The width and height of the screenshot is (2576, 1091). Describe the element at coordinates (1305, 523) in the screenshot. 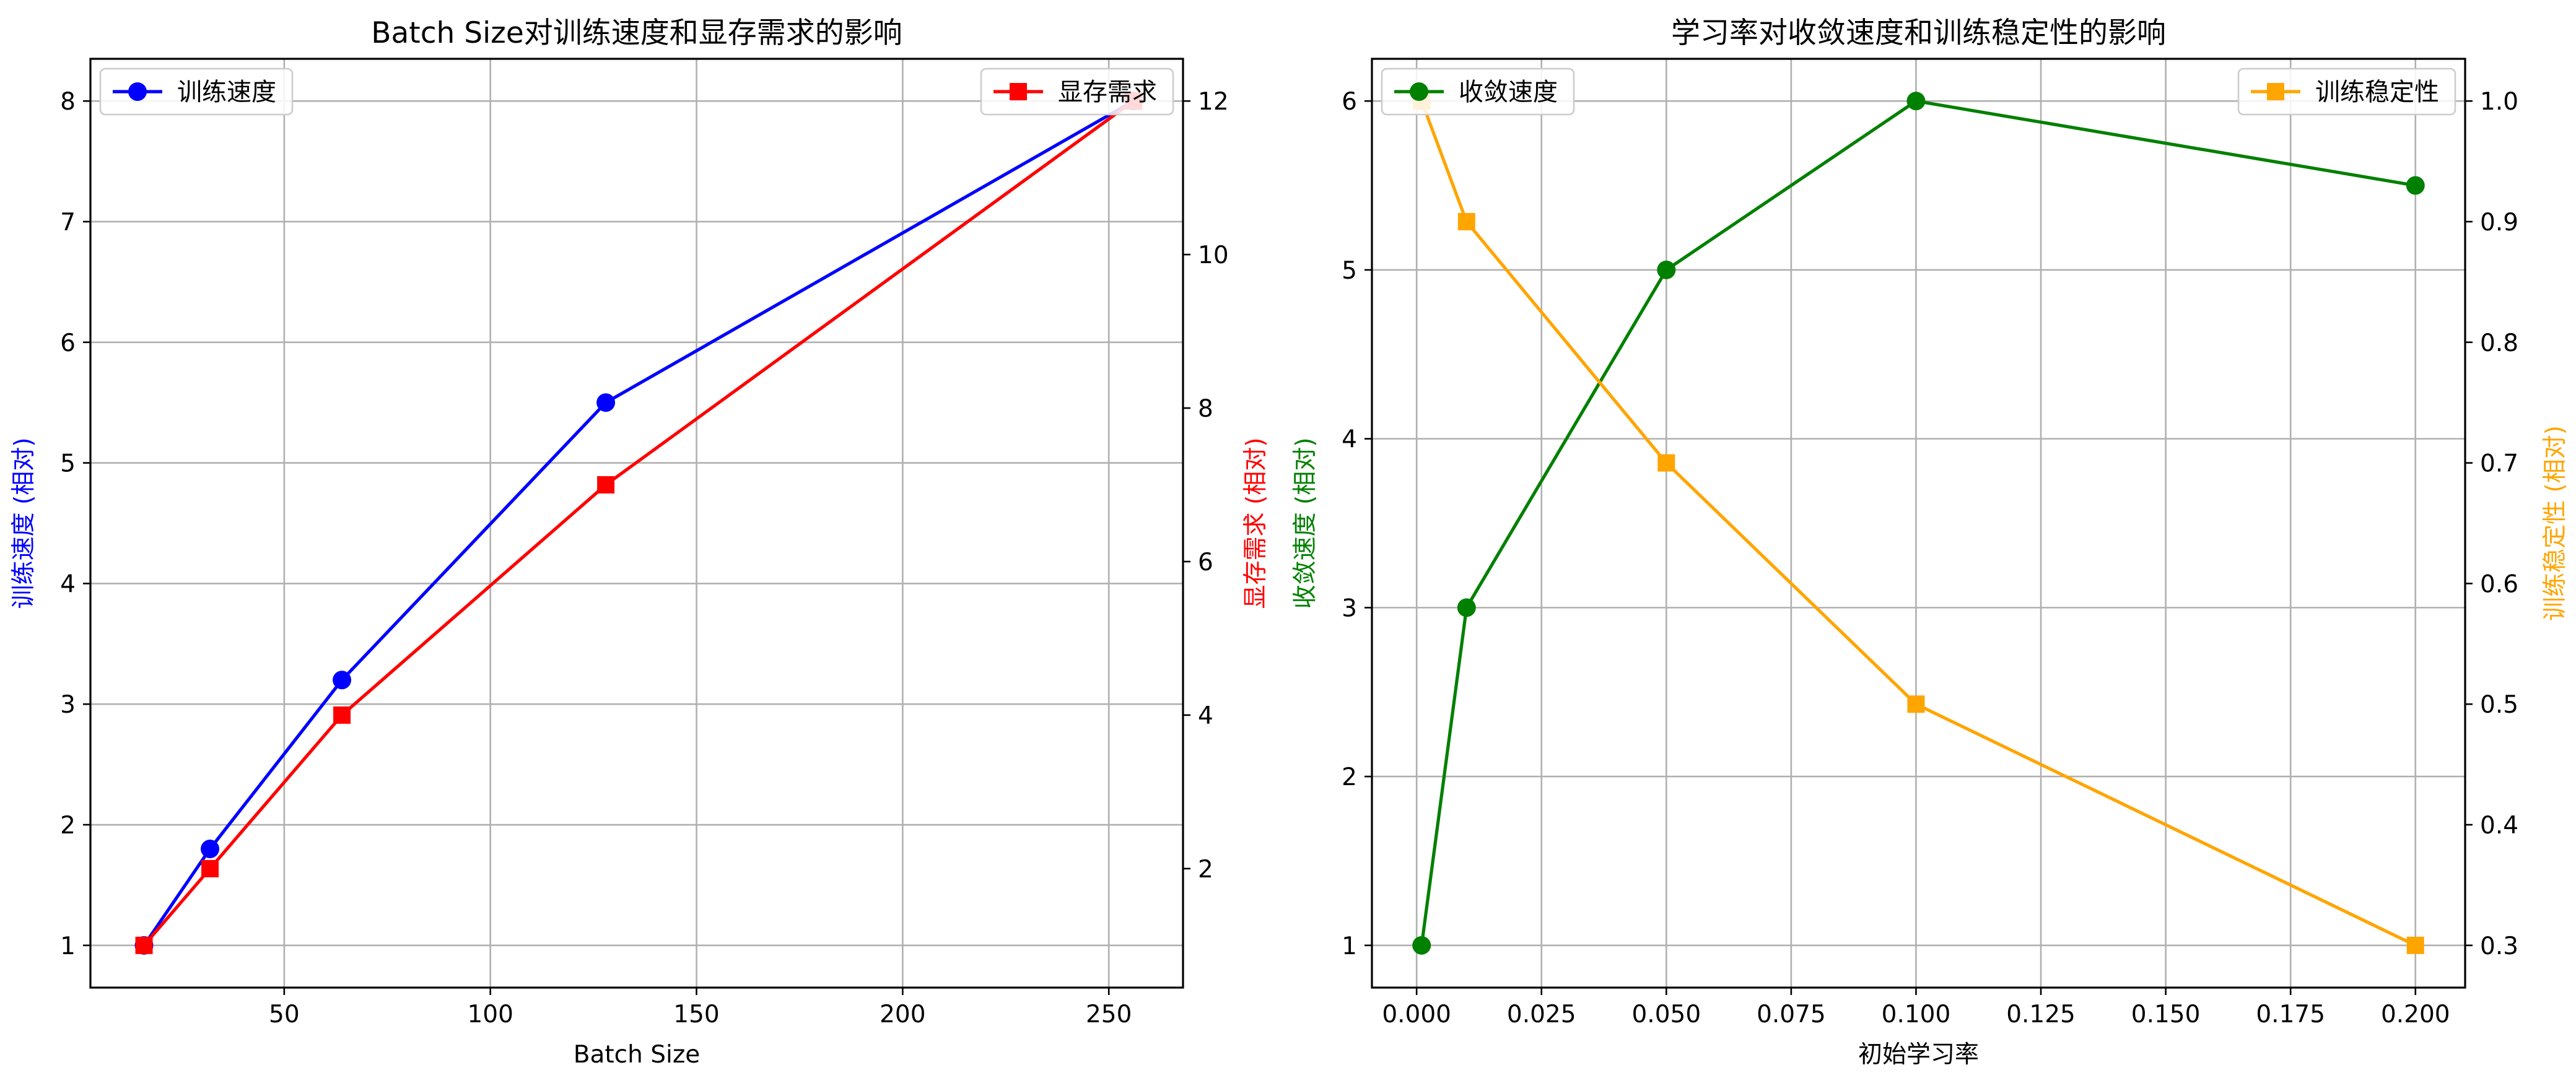

I see `y-axis-label: 收敛速度 (相对)` at that location.